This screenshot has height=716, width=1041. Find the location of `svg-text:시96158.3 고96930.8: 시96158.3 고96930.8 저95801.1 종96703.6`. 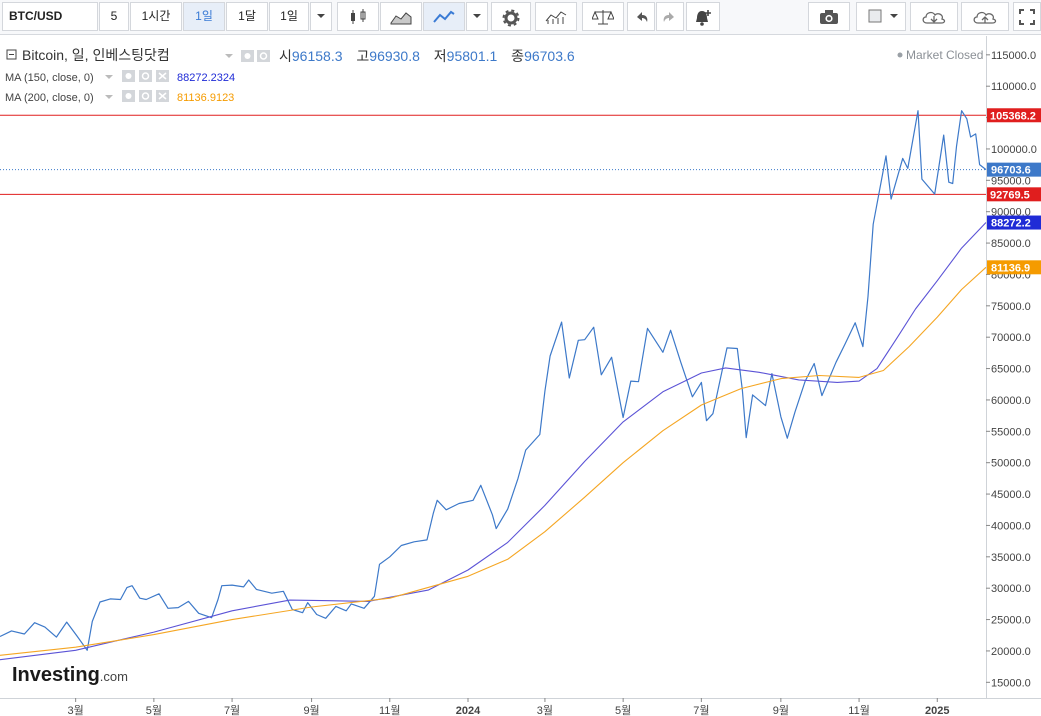

svg-text:시96158.3 고96930.8: 시96158.3 고96930.8 저95801.1 종96703.6 is located at coordinates (427, 56).